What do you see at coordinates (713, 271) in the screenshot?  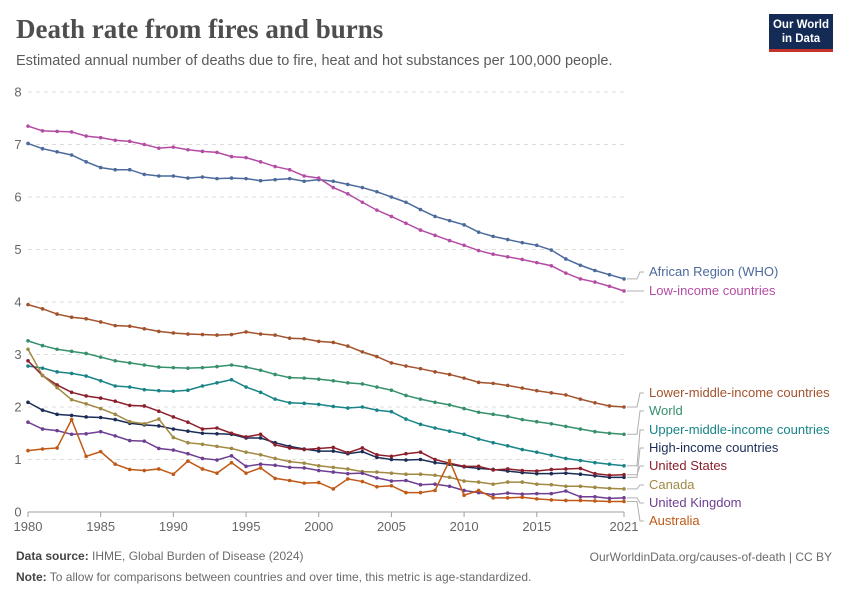 I see `series-label: African Region (WHO)` at bounding box center [713, 271].